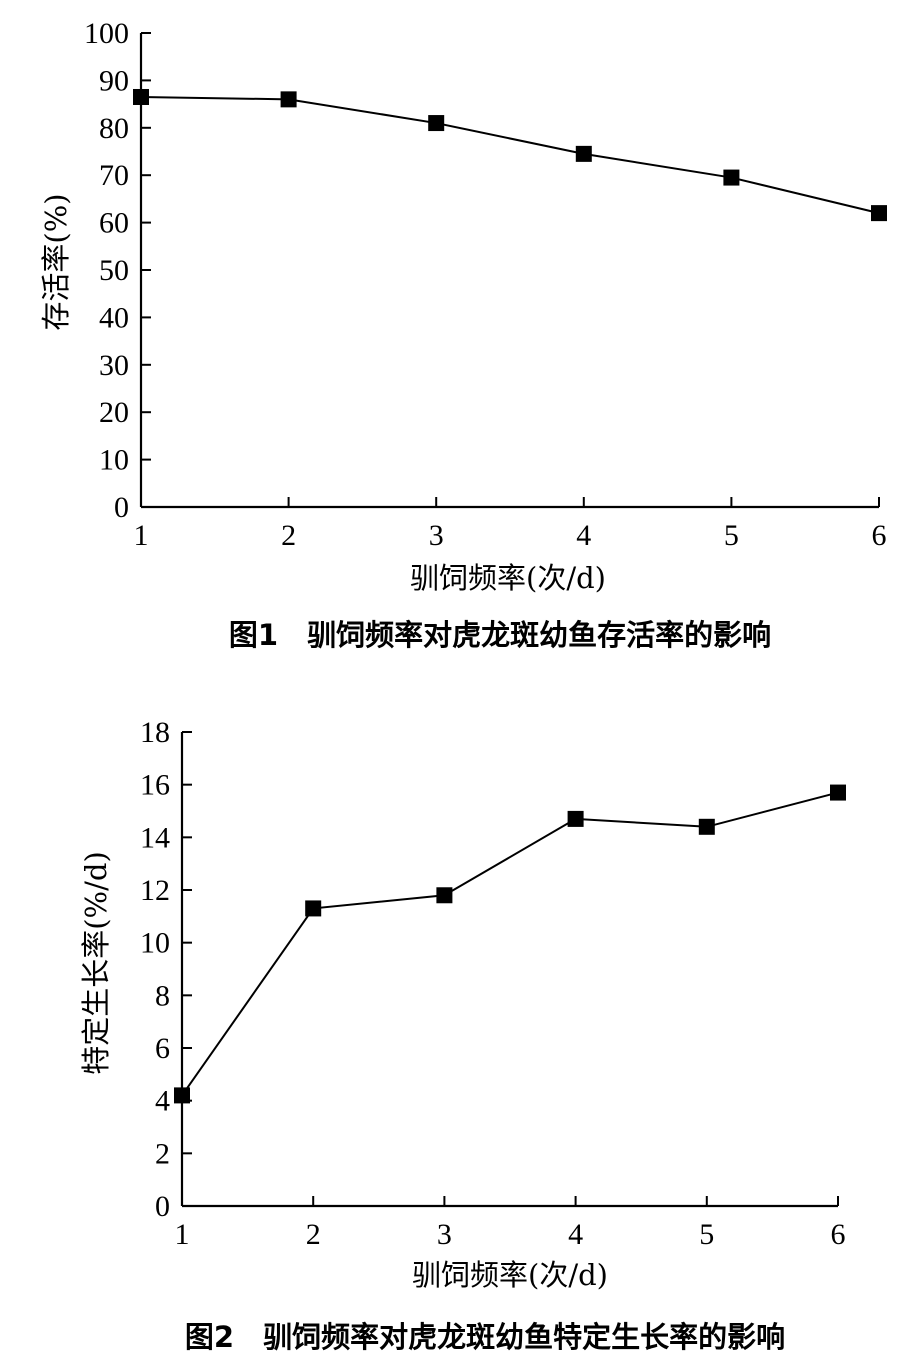 The image size is (912, 1366). What do you see at coordinates (155, 732) in the screenshot?
I see `y-tick-label: 18` at bounding box center [155, 732].